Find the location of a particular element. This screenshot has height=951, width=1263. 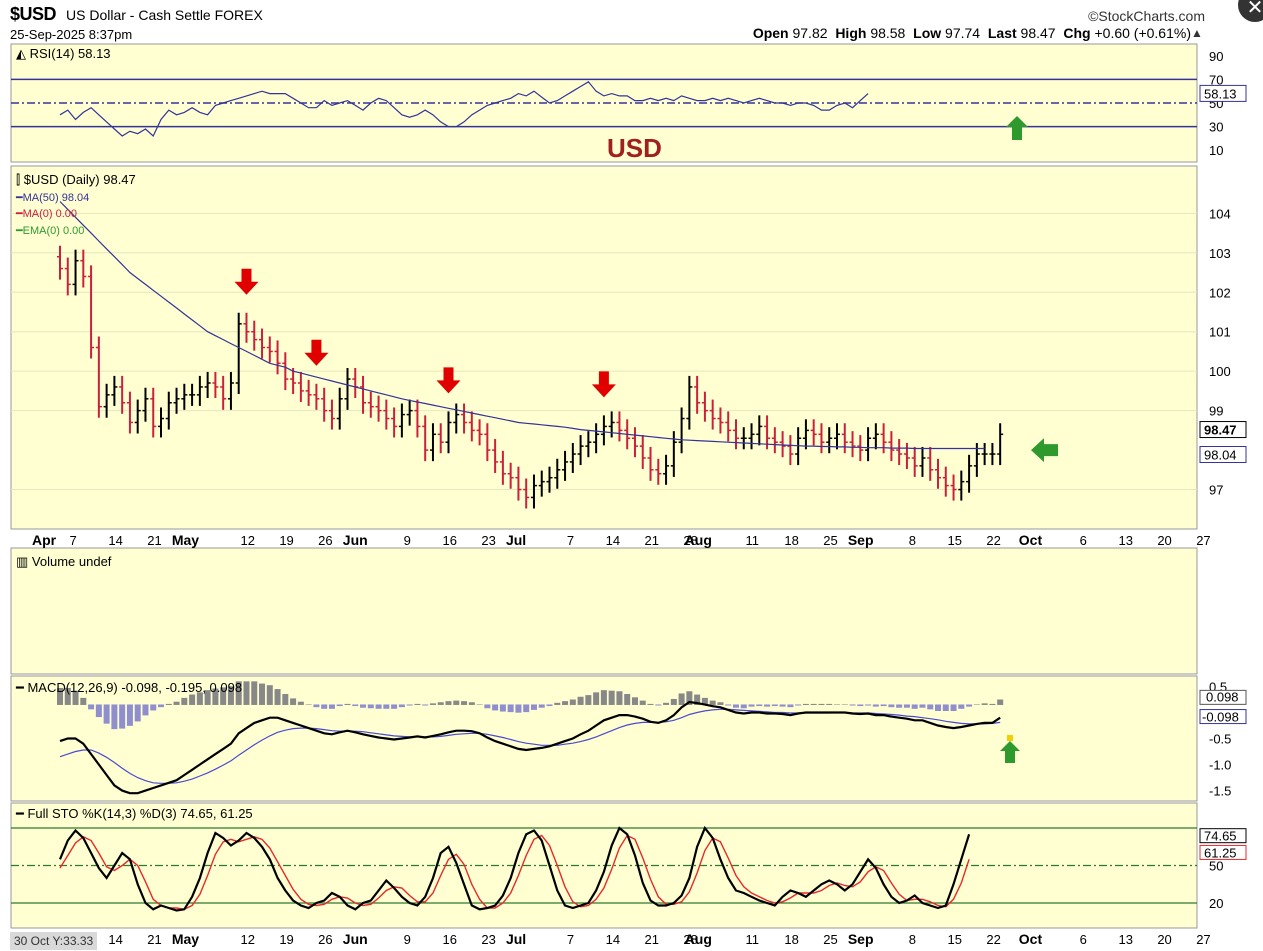

x-day-label: 18 is located at coordinates (791, 939).